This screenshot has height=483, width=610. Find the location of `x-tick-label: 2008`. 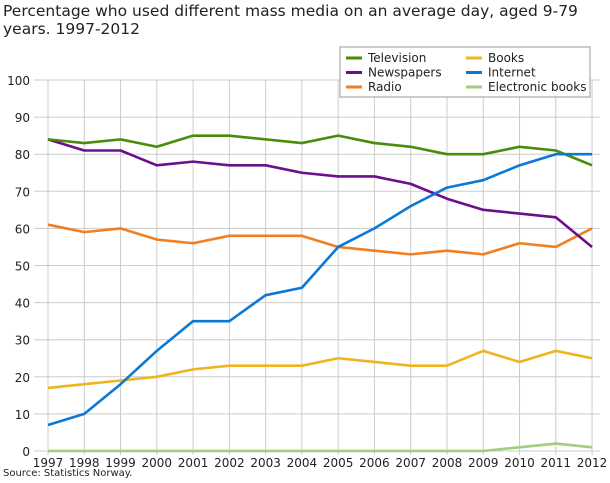

x-tick-label: 2008 is located at coordinates (447, 463).